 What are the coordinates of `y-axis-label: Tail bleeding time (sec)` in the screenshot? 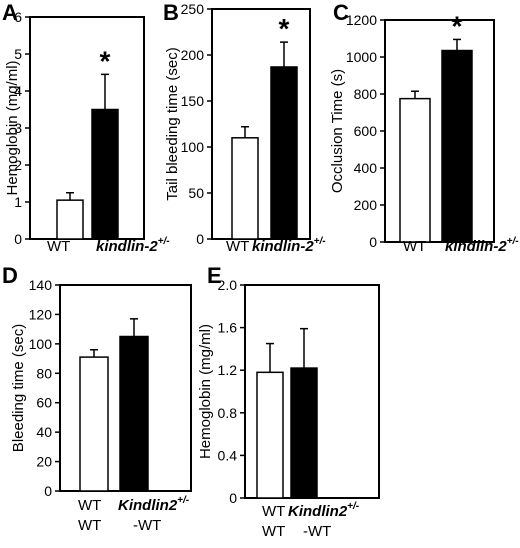 It's located at (172, 123).